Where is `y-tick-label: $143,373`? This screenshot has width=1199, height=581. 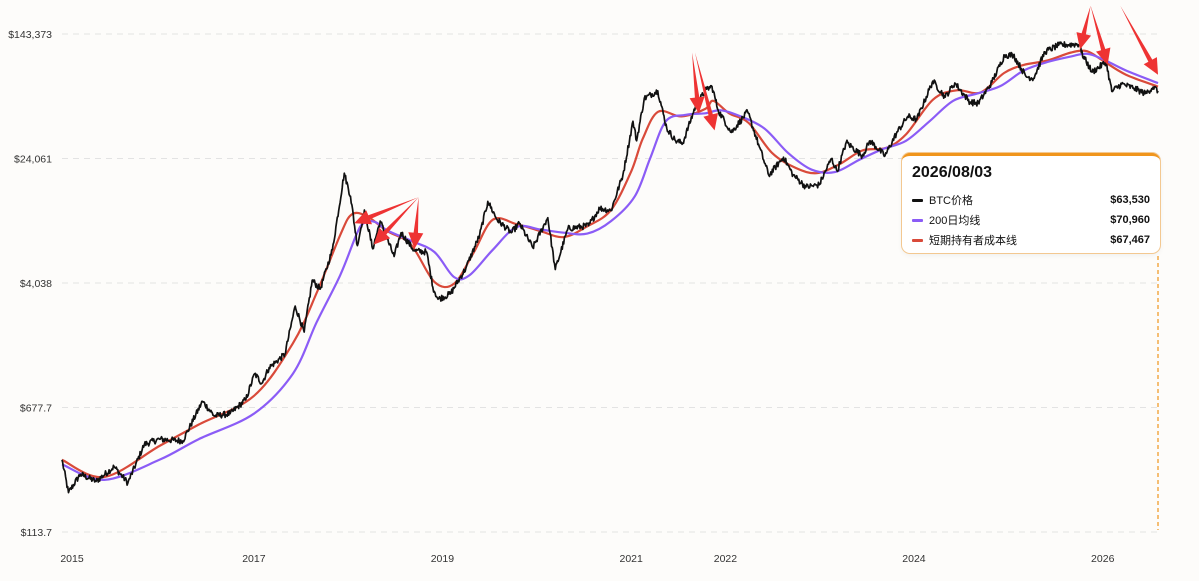 y-tick-label: $143,373 is located at coordinates (30, 35).